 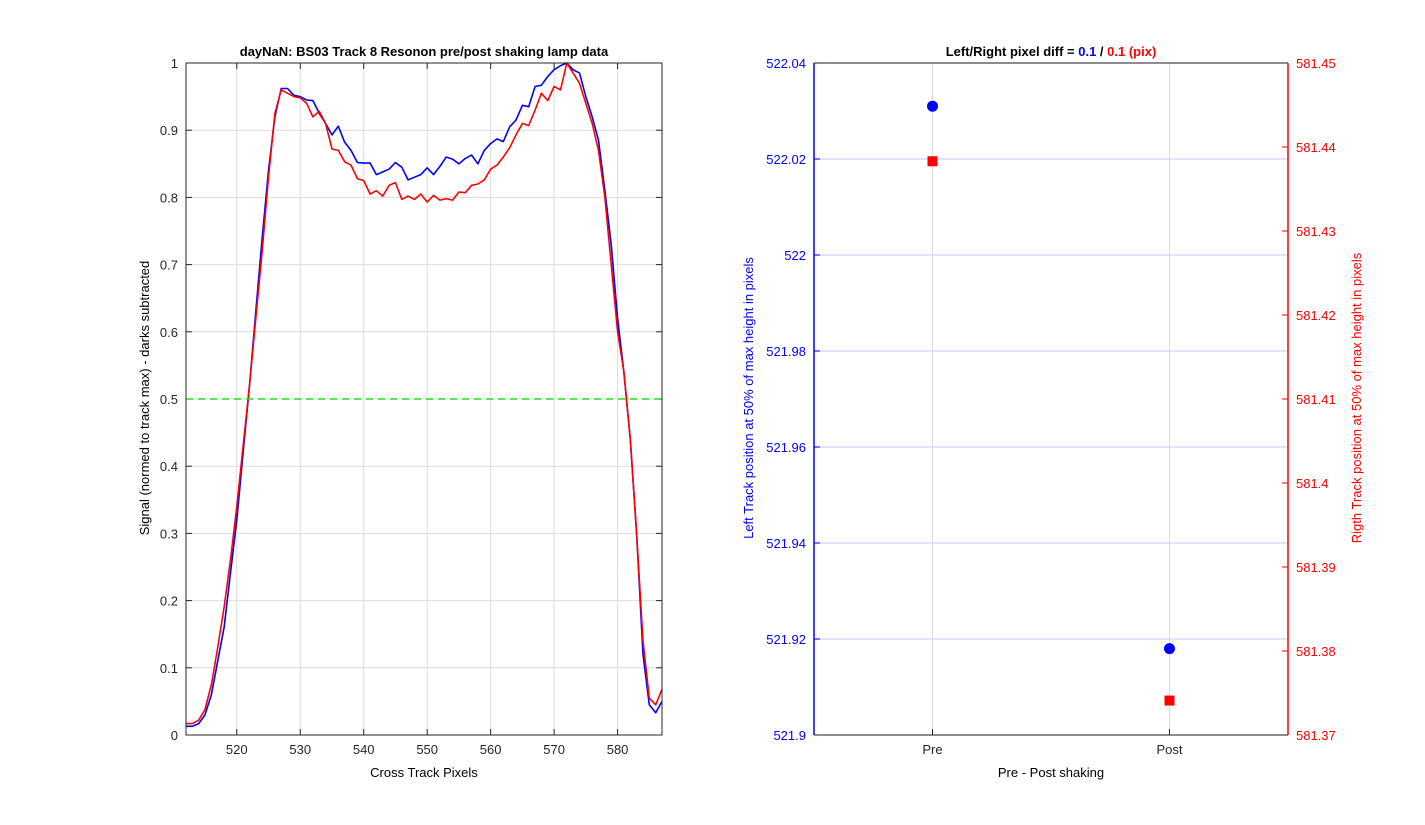 What do you see at coordinates (1316, 651) in the screenshot?
I see `y-right-tick-label: 581.38` at bounding box center [1316, 651].